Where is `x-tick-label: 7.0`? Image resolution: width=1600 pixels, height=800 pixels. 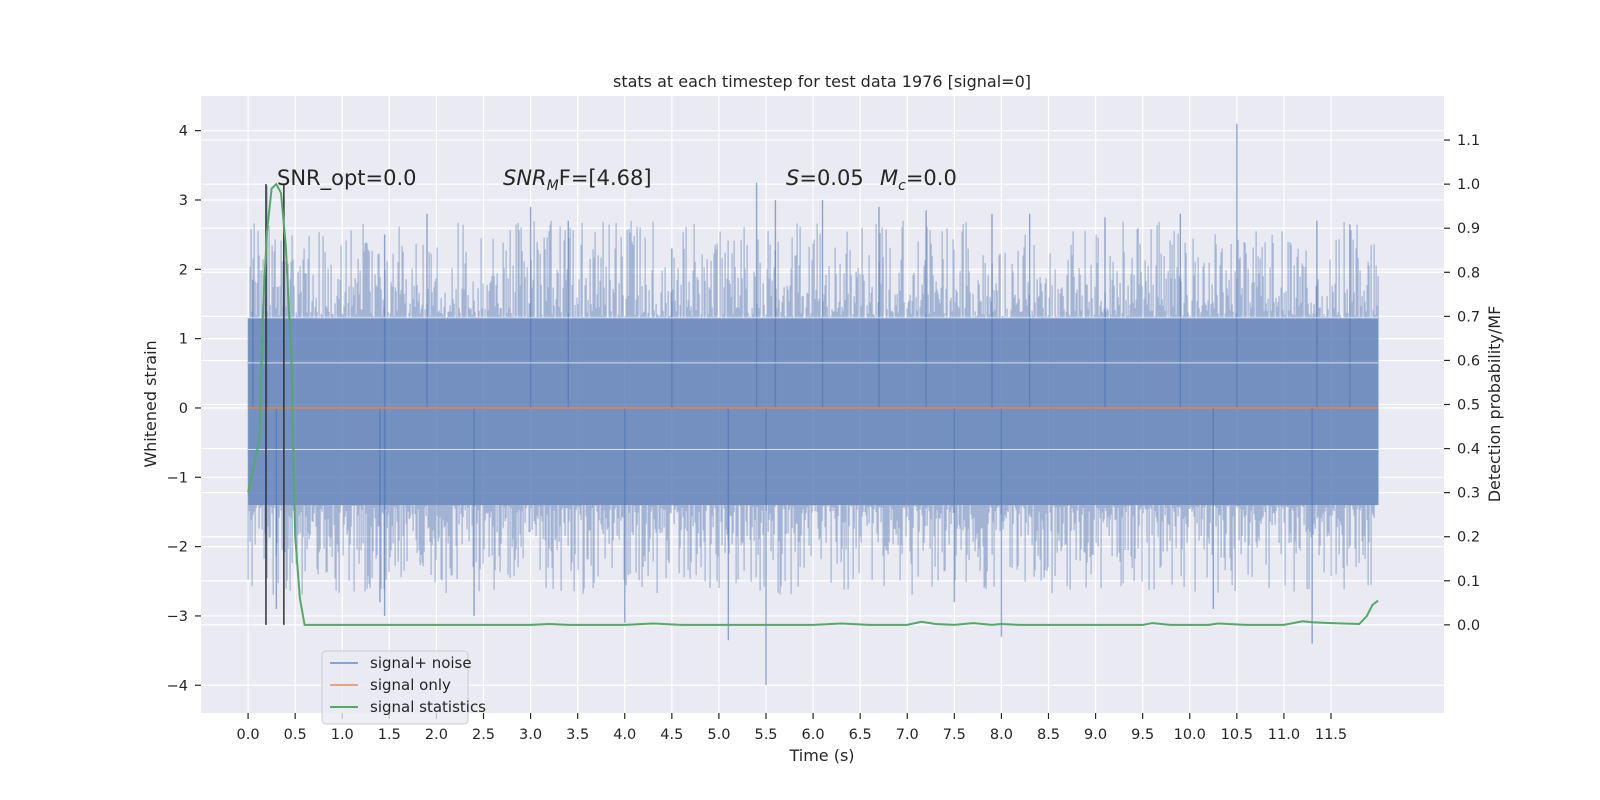 x-tick-label: 7.0 is located at coordinates (907, 735).